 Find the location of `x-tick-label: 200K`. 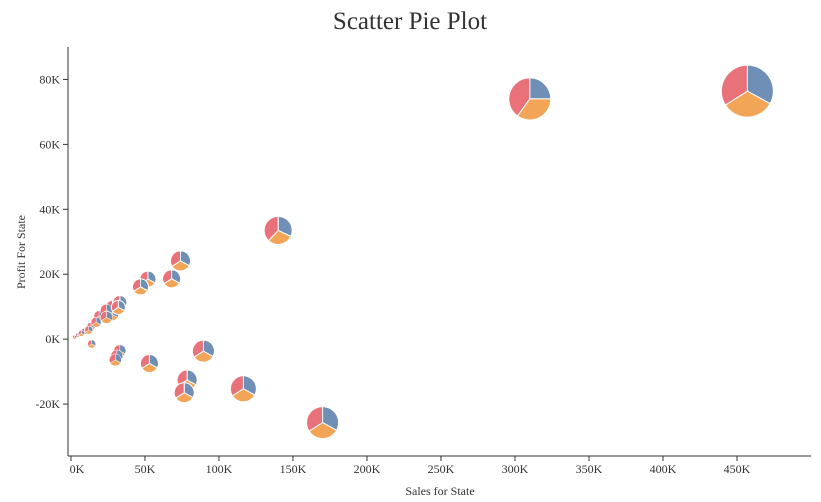

x-tick-label: 200K is located at coordinates (367, 469).